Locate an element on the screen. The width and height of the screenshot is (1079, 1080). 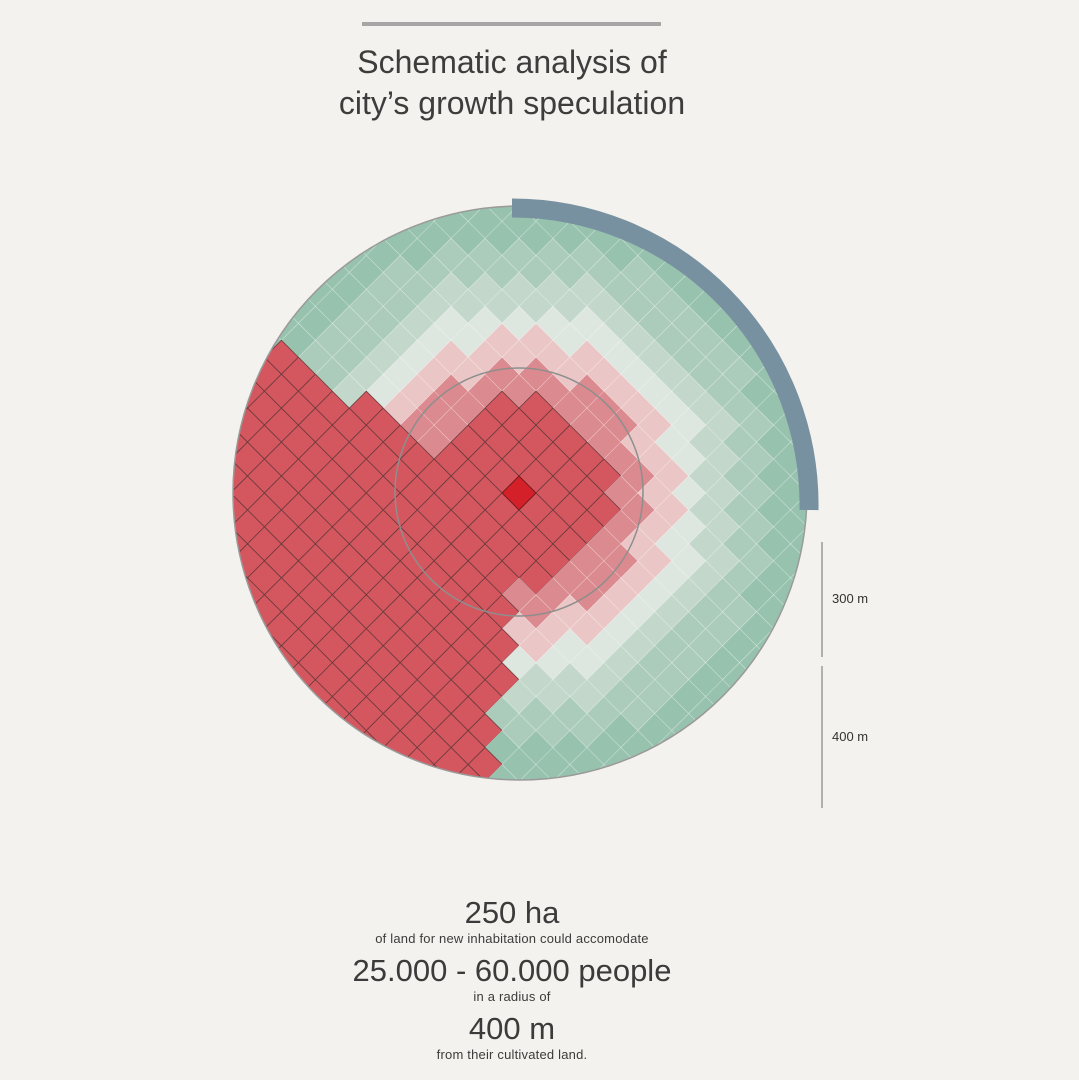
area-value: 250 ha is located at coordinates (512, 912).